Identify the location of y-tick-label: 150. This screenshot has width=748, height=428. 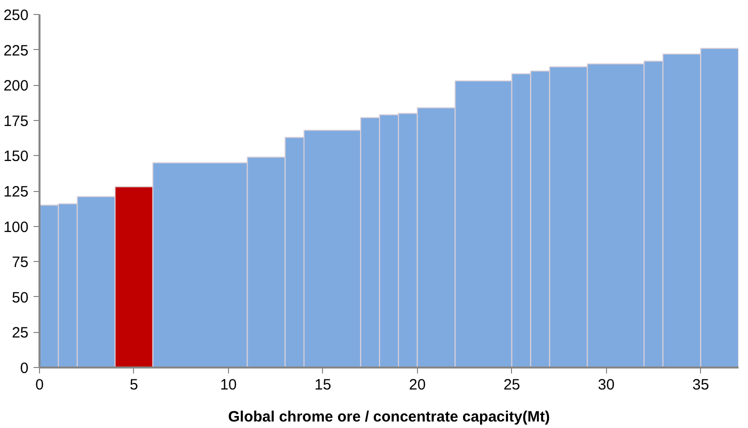
(16, 157).